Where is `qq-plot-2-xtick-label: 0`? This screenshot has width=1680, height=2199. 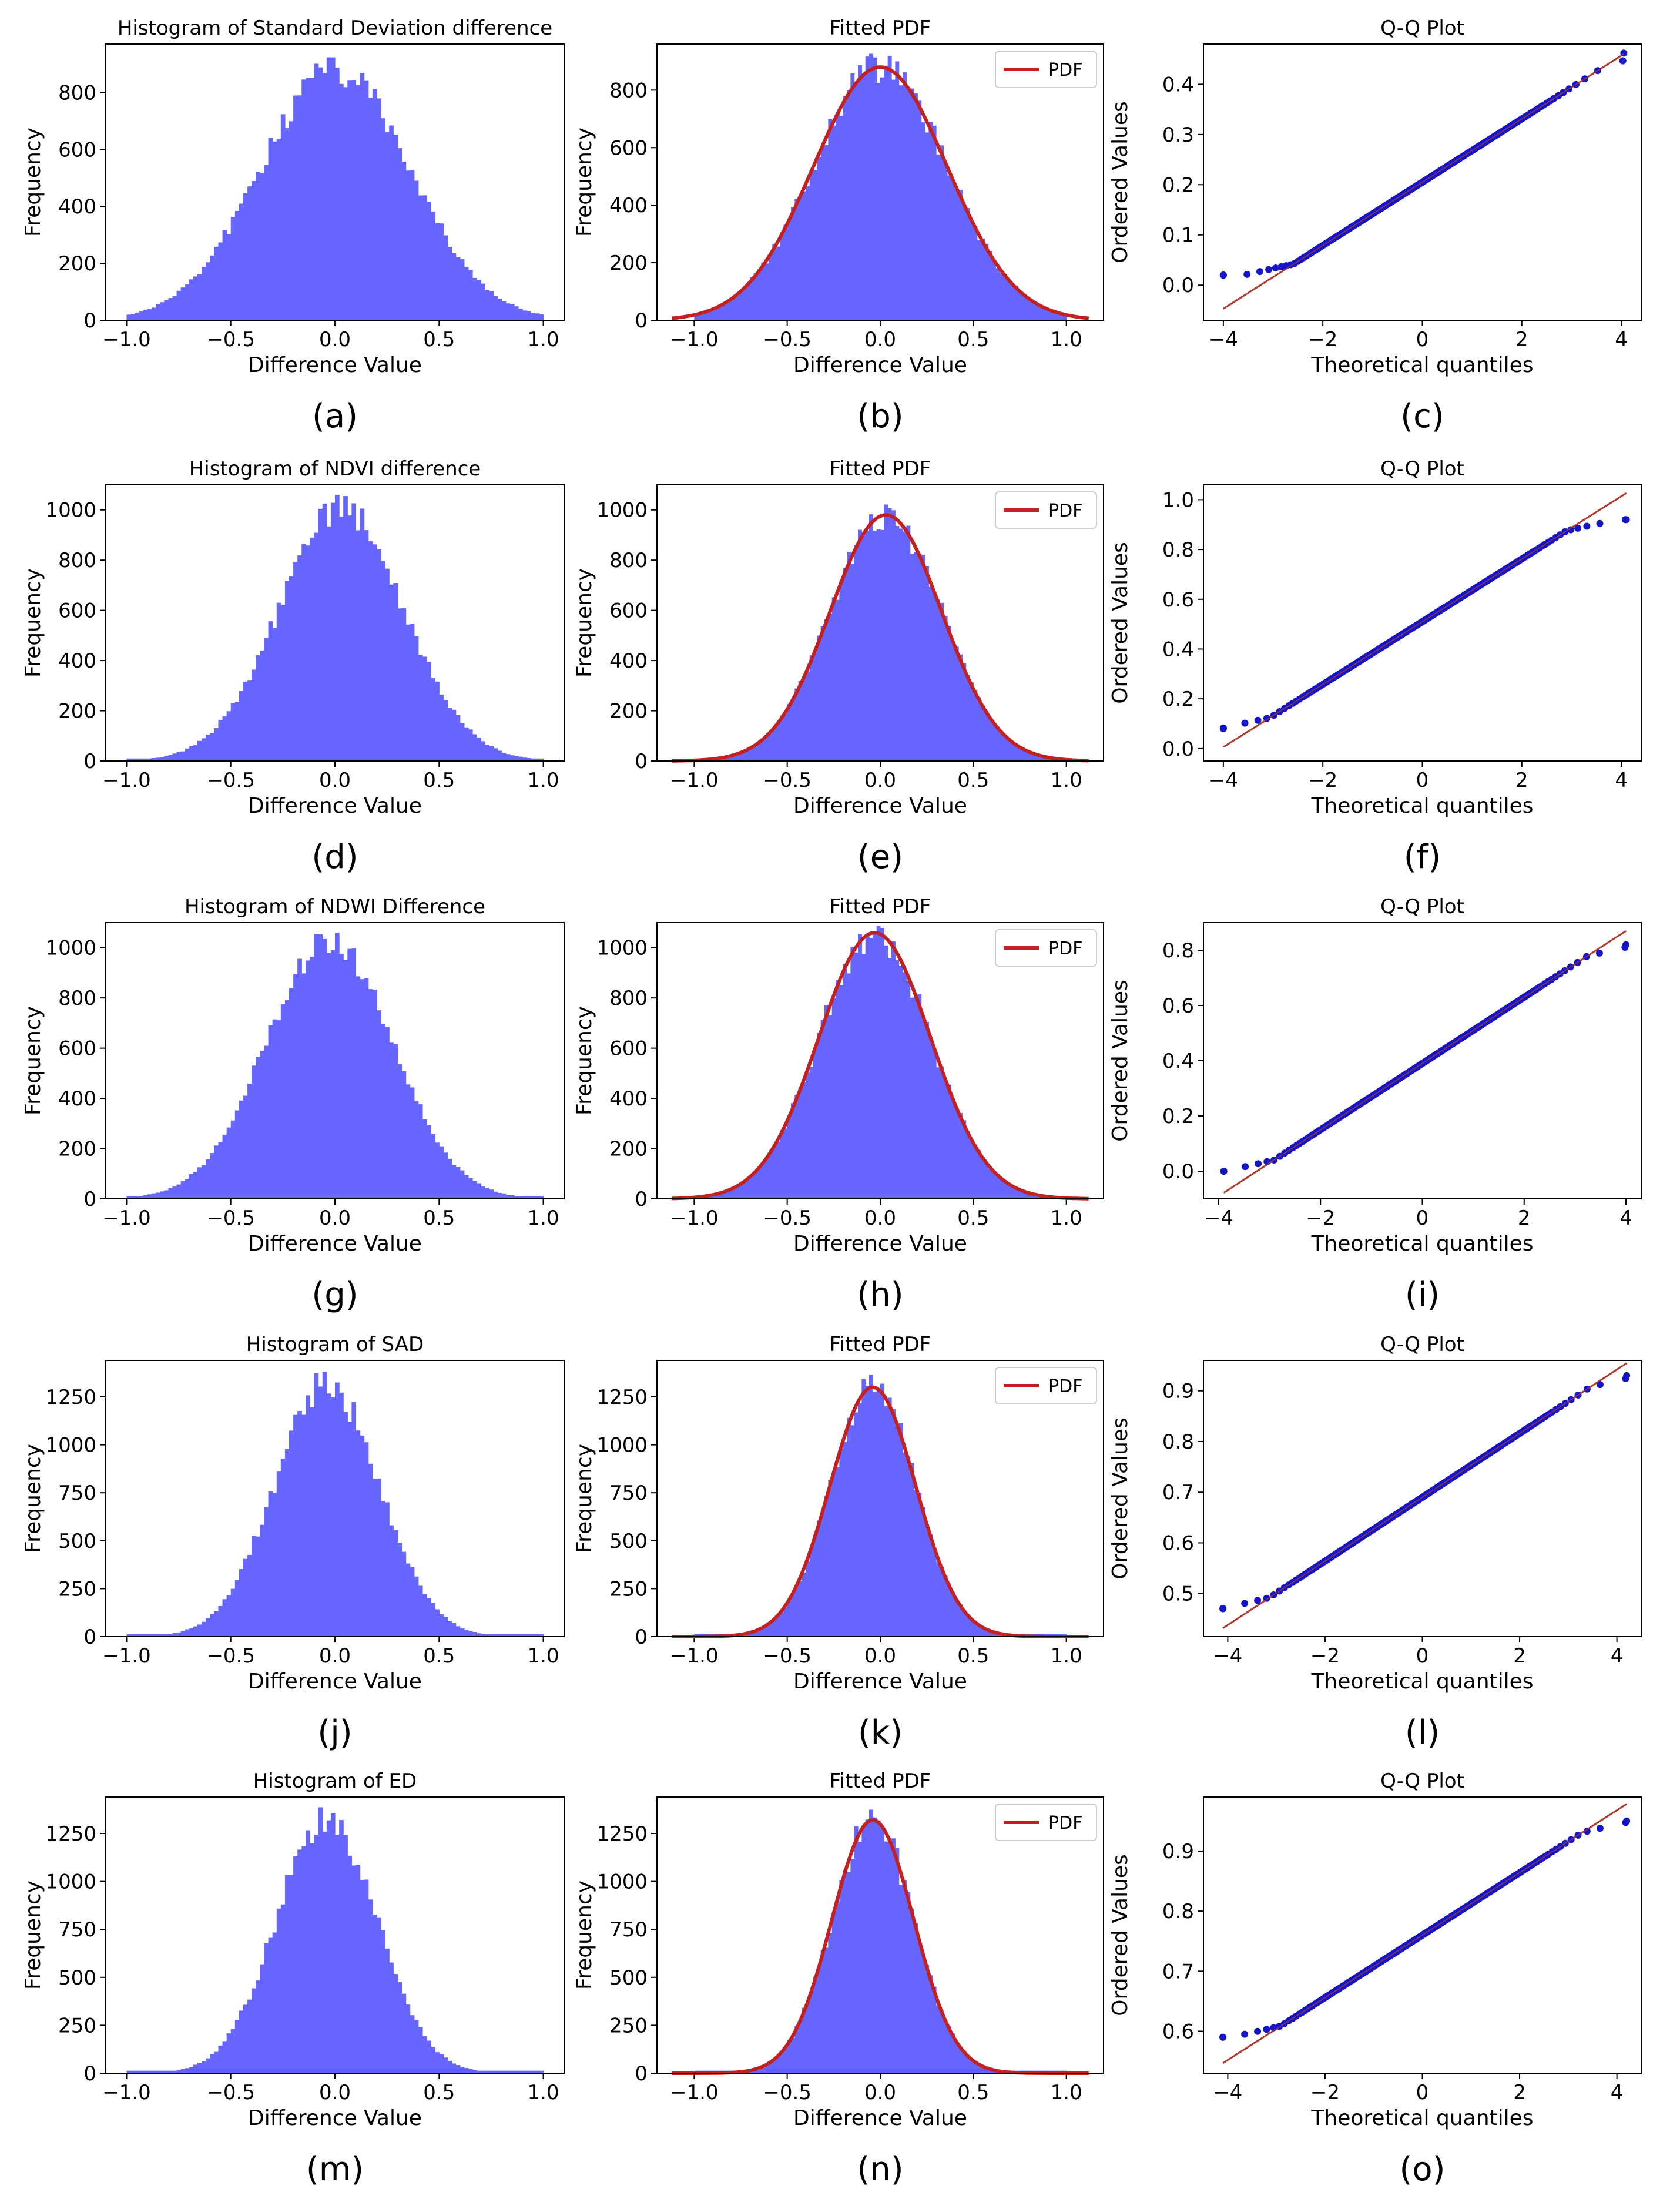
qq-plot-2-xtick-label: 0 is located at coordinates (1422, 780).